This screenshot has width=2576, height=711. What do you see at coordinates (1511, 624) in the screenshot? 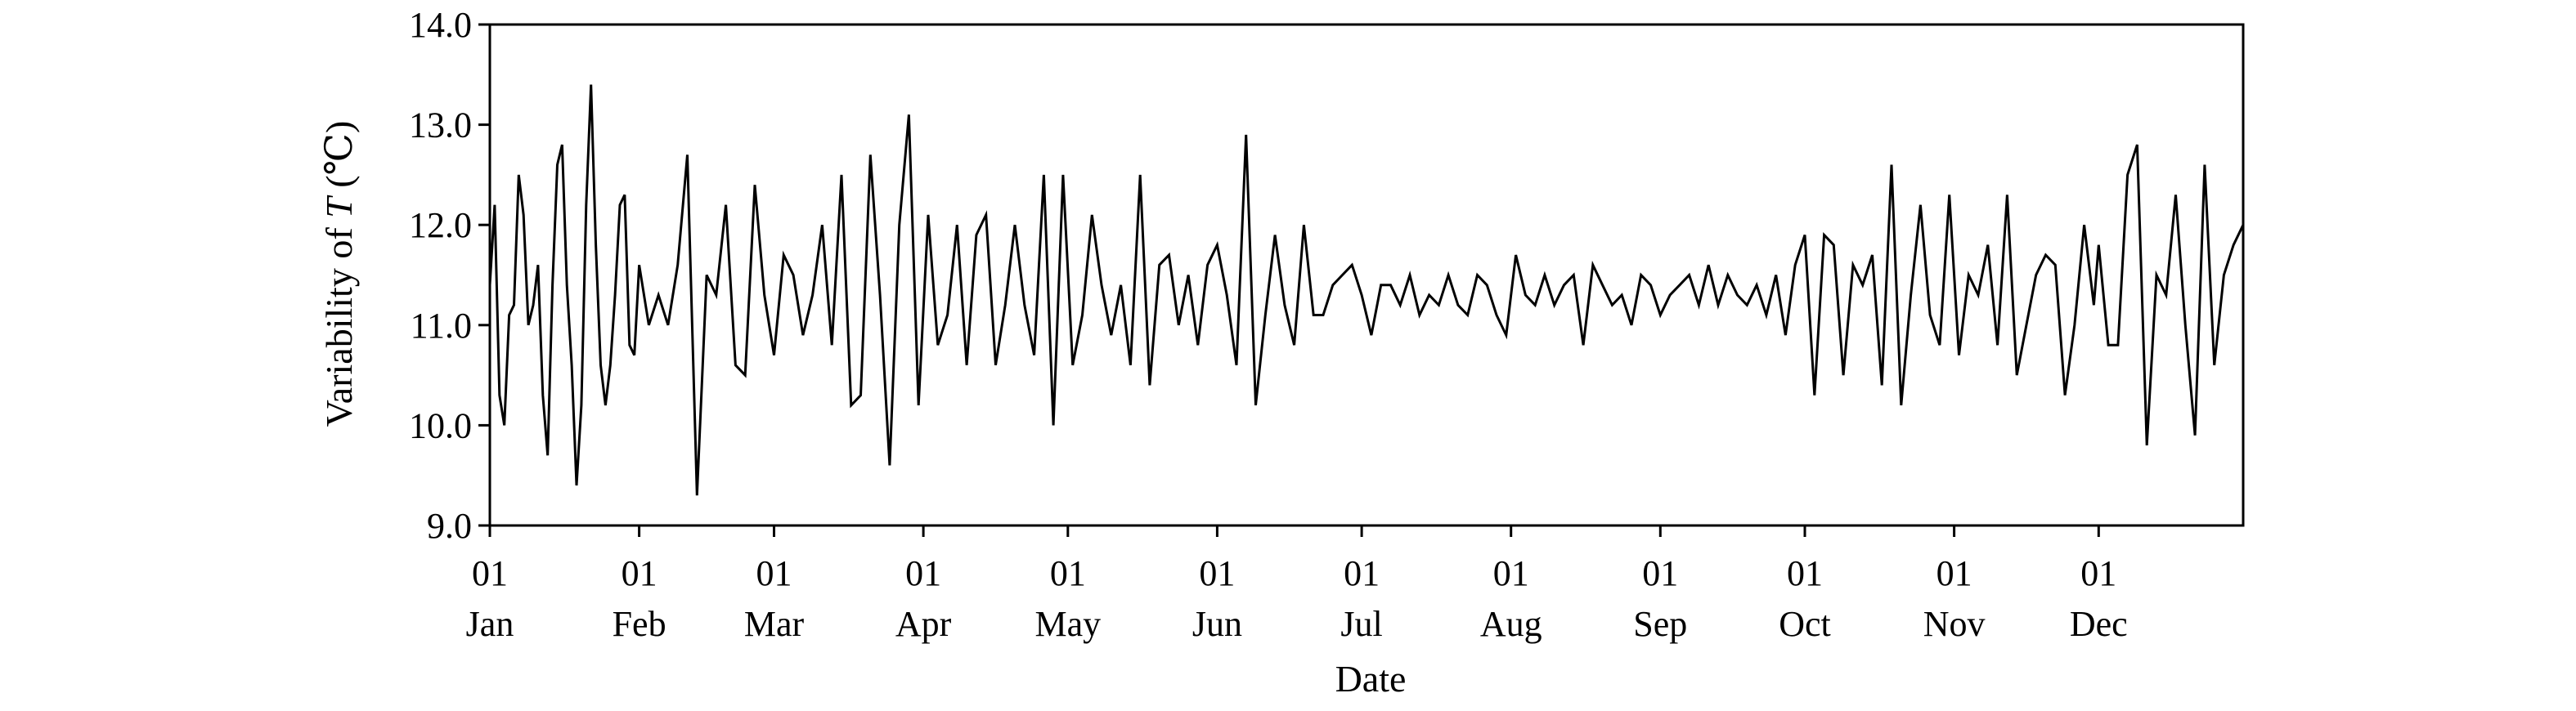
I see `x-tick-label-month: Aug` at bounding box center [1511, 624].